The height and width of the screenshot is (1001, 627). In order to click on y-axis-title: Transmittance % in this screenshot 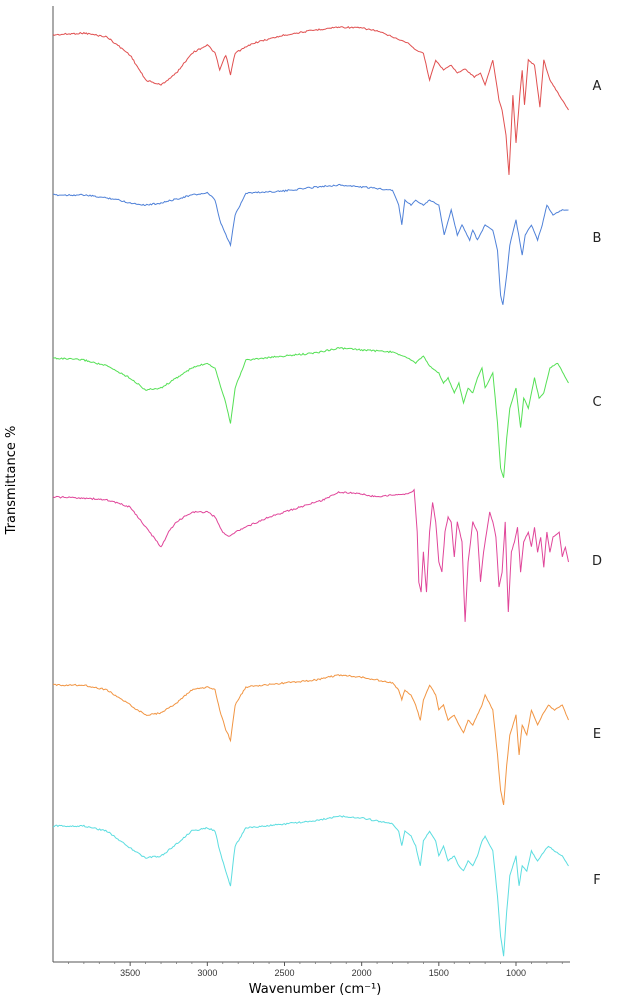, I will do `click(11, 481)`.